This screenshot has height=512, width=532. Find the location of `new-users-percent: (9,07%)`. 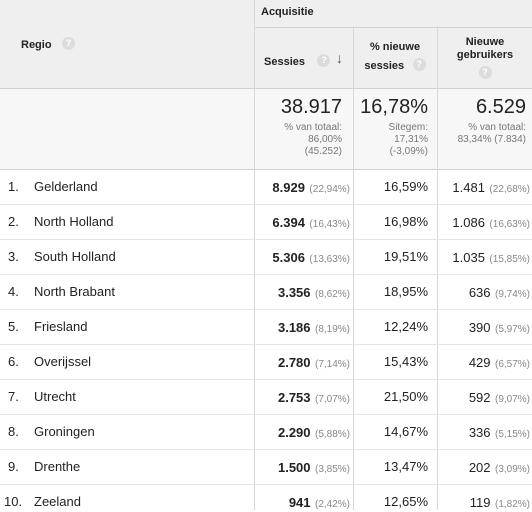

new-users-percent: (9,07%) is located at coordinates (512, 399).